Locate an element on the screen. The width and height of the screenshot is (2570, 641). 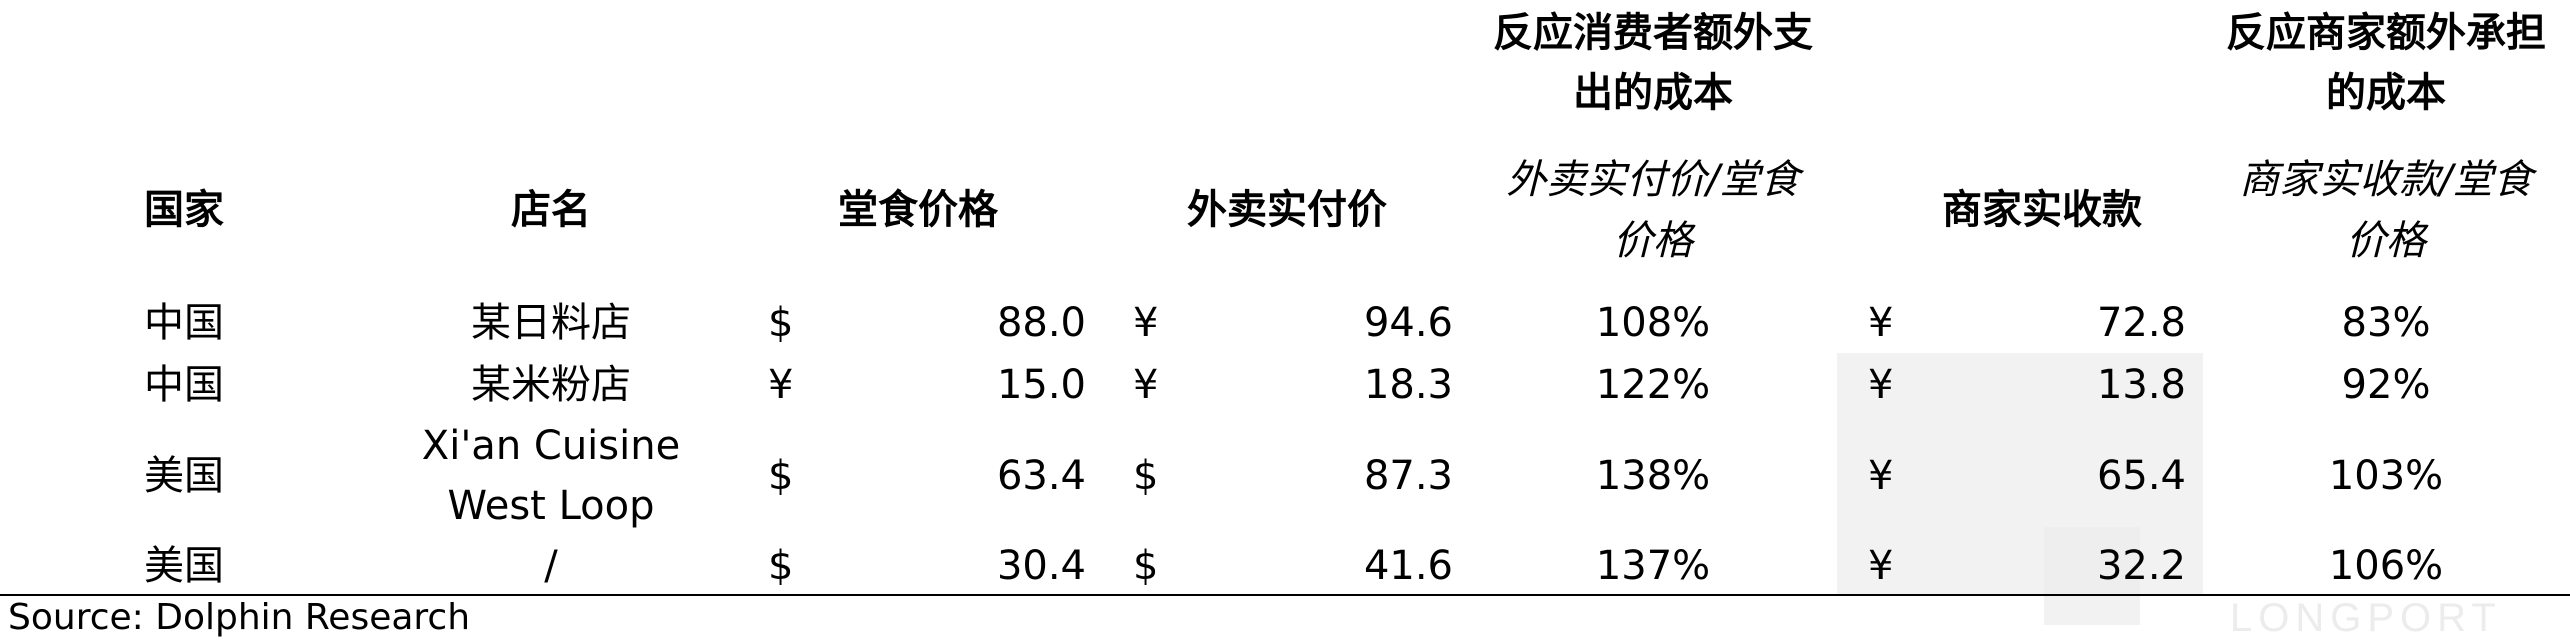
cell-ratio-merchant: 103% is located at coordinates (2386, 476).